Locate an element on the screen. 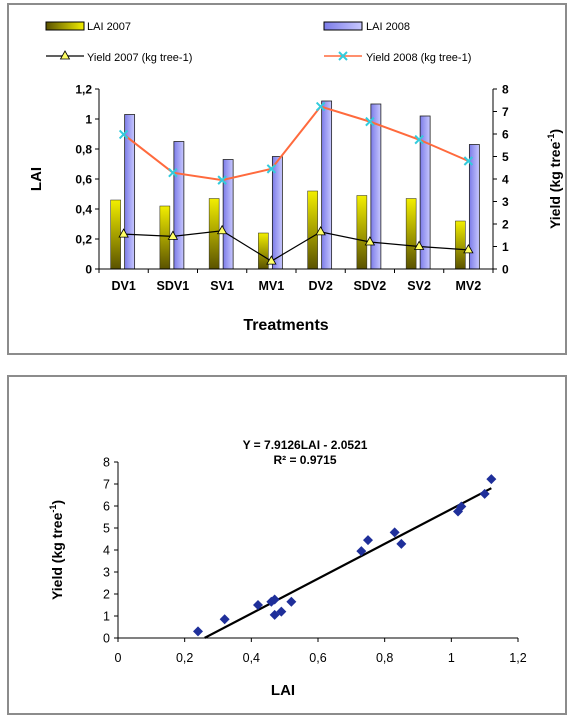 This screenshot has width=572, height=718. right-y-tick-label: 4 is located at coordinates (505, 180).